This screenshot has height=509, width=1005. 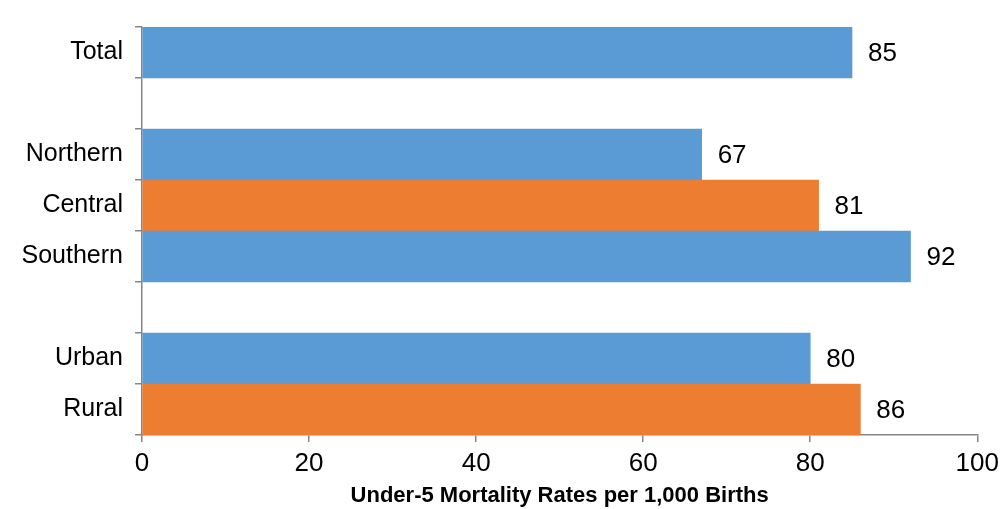 I want to click on x-tick-label: 0, so click(x=142, y=461).